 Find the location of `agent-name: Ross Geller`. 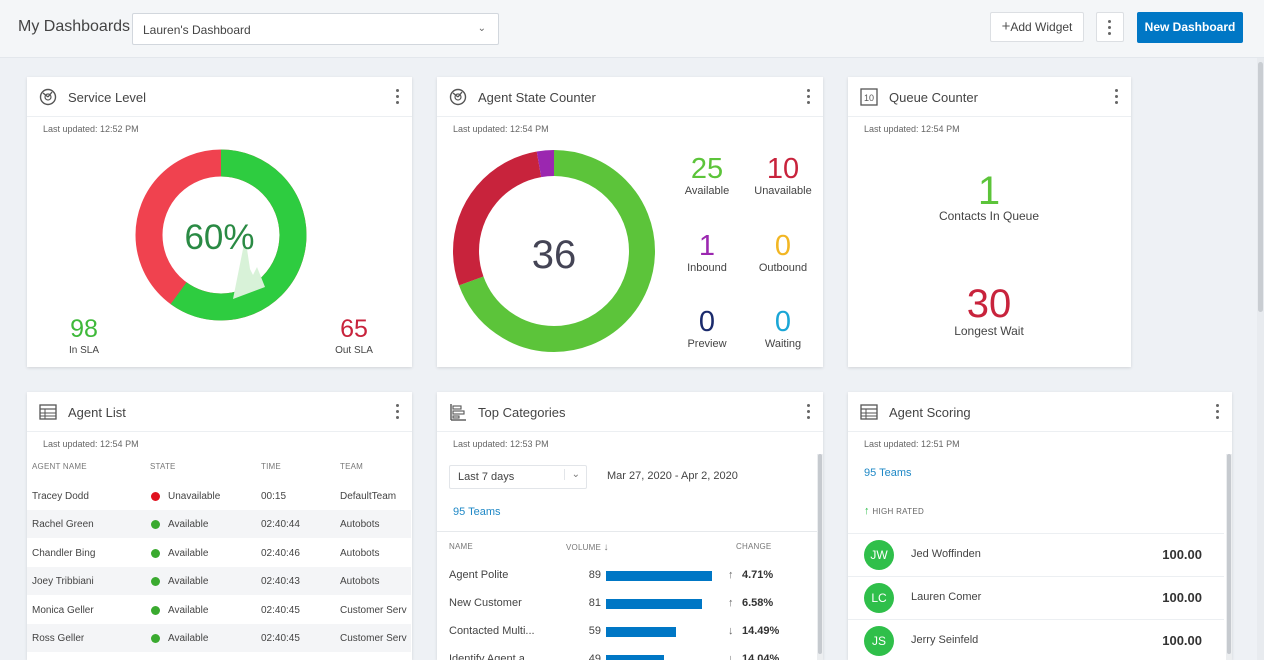

agent-name: Ross Geller is located at coordinates (58, 638).